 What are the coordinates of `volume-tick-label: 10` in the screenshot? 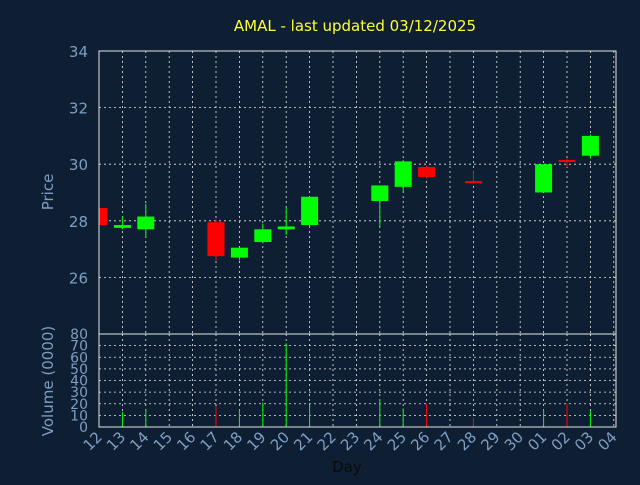 It's located at (79, 416).